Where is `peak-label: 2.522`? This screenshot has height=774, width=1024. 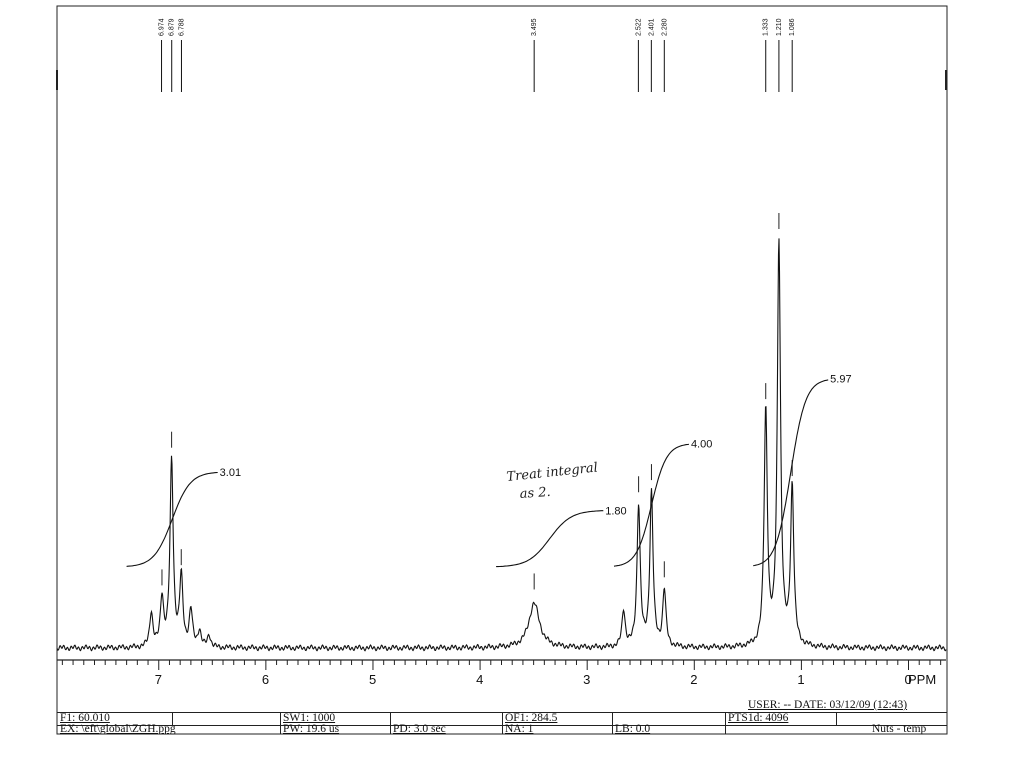 peak-label: 2.522 is located at coordinates (638, 27).